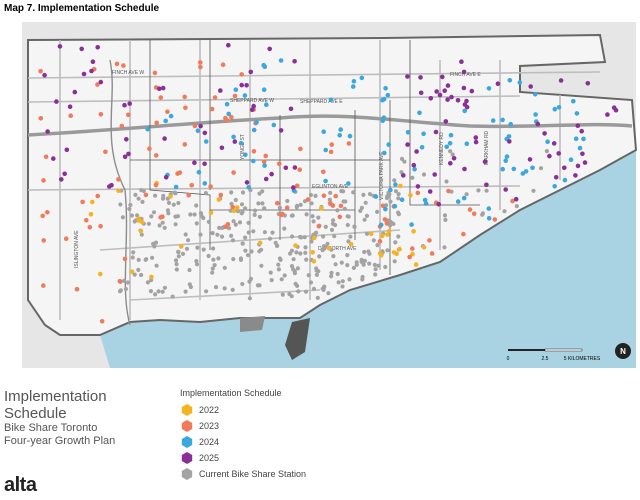  I want to click on road-label: EGLINTON AVE, so click(330, 187).